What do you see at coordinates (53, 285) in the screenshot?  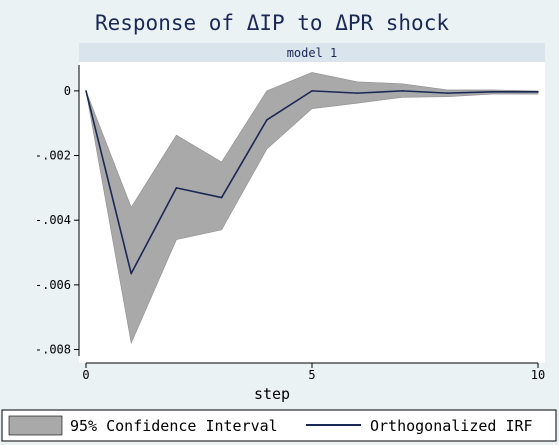 I see `y-tick-label: -.006` at bounding box center [53, 285].